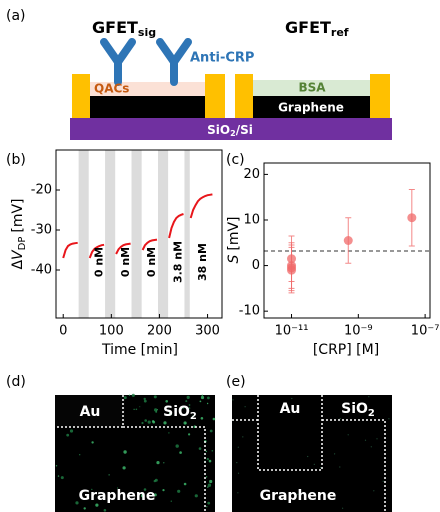  Describe the element at coordinates (63, 331) in the screenshot. I see `x-tick-label: 0` at that location.